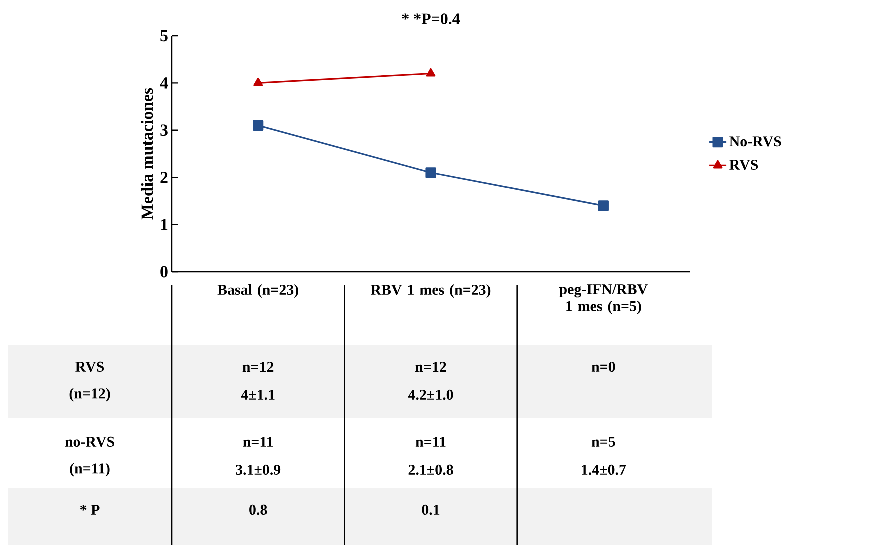 This screenshot has width=885, height=546. I want to click on y-tick-label: 3, so click(164, 130).